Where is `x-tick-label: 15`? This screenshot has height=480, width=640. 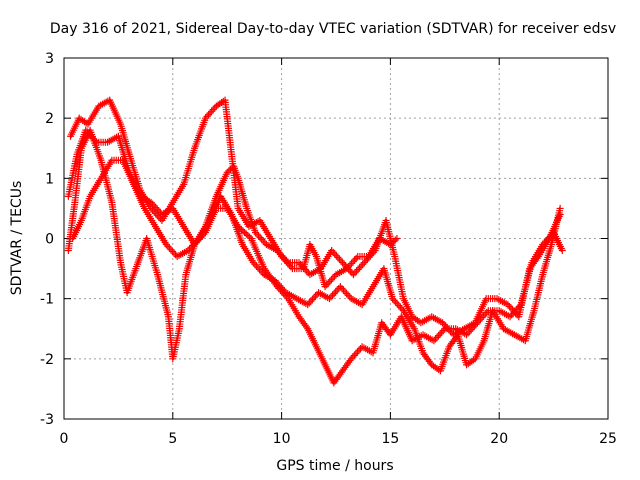
x-tick-label: 15 is located at coordinates (390, 439).